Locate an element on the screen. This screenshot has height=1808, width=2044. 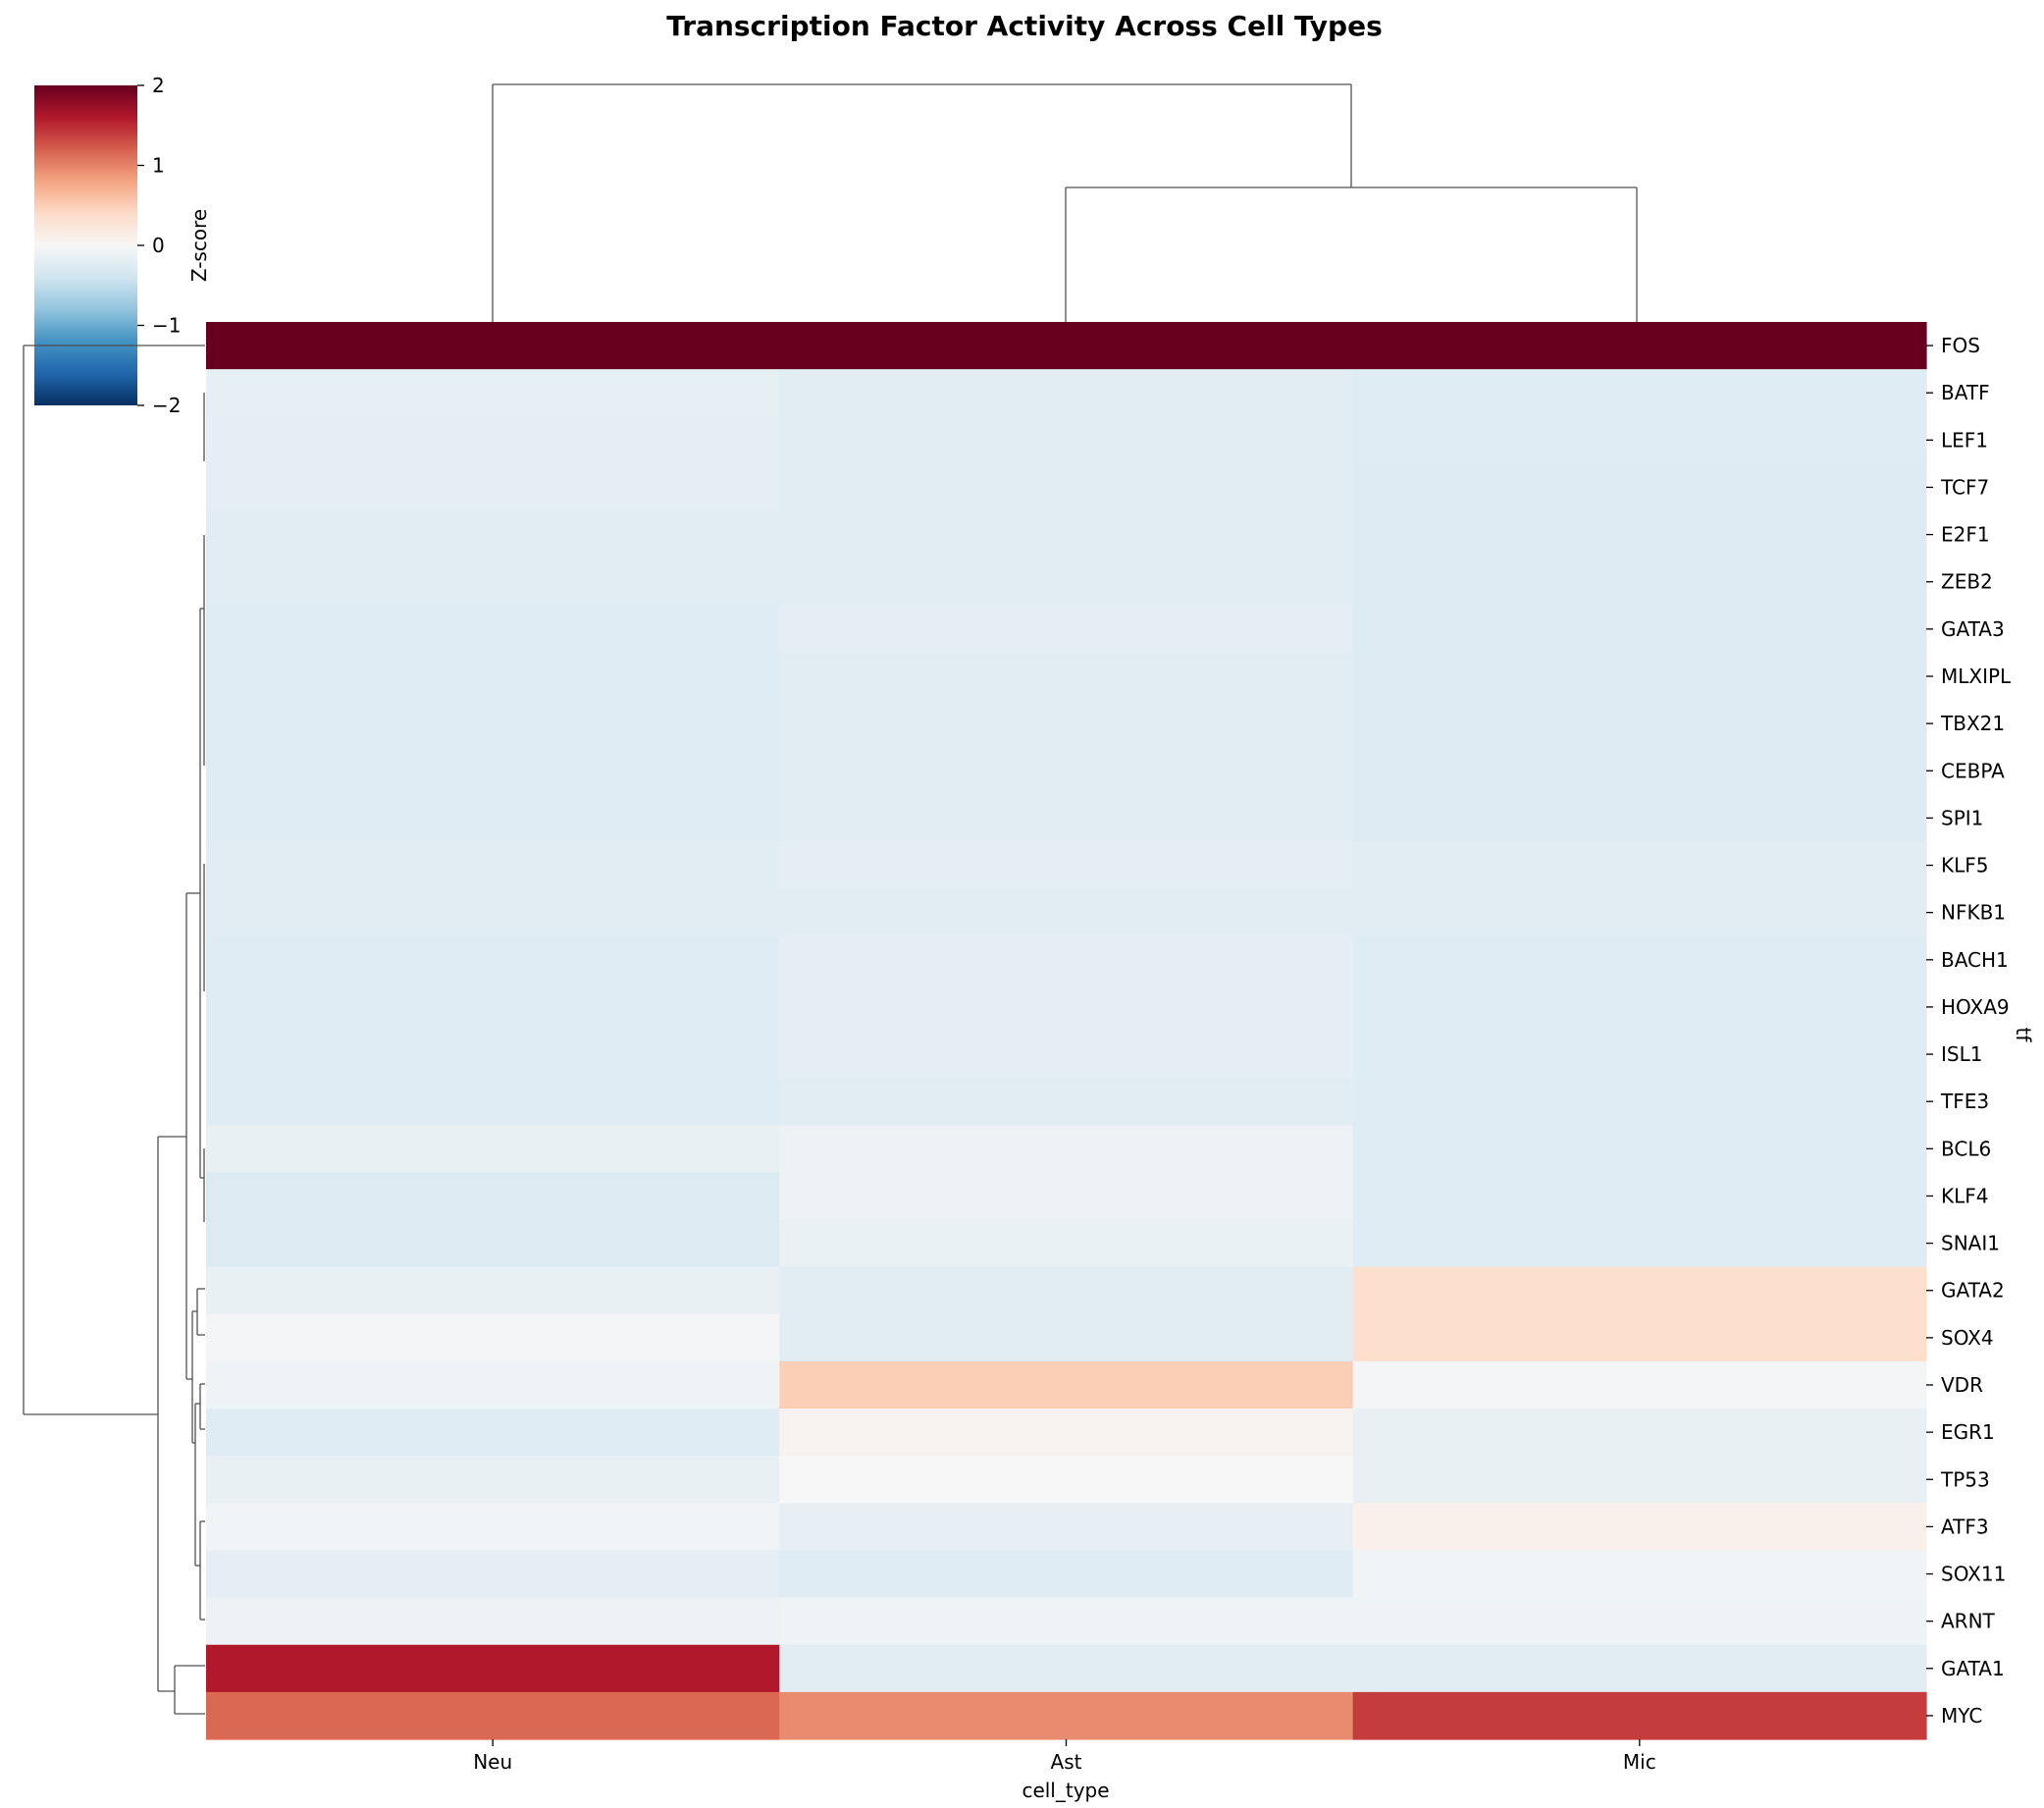
heatmap-cell-EGR1-Ast is located at coordinates (1066, 1433).